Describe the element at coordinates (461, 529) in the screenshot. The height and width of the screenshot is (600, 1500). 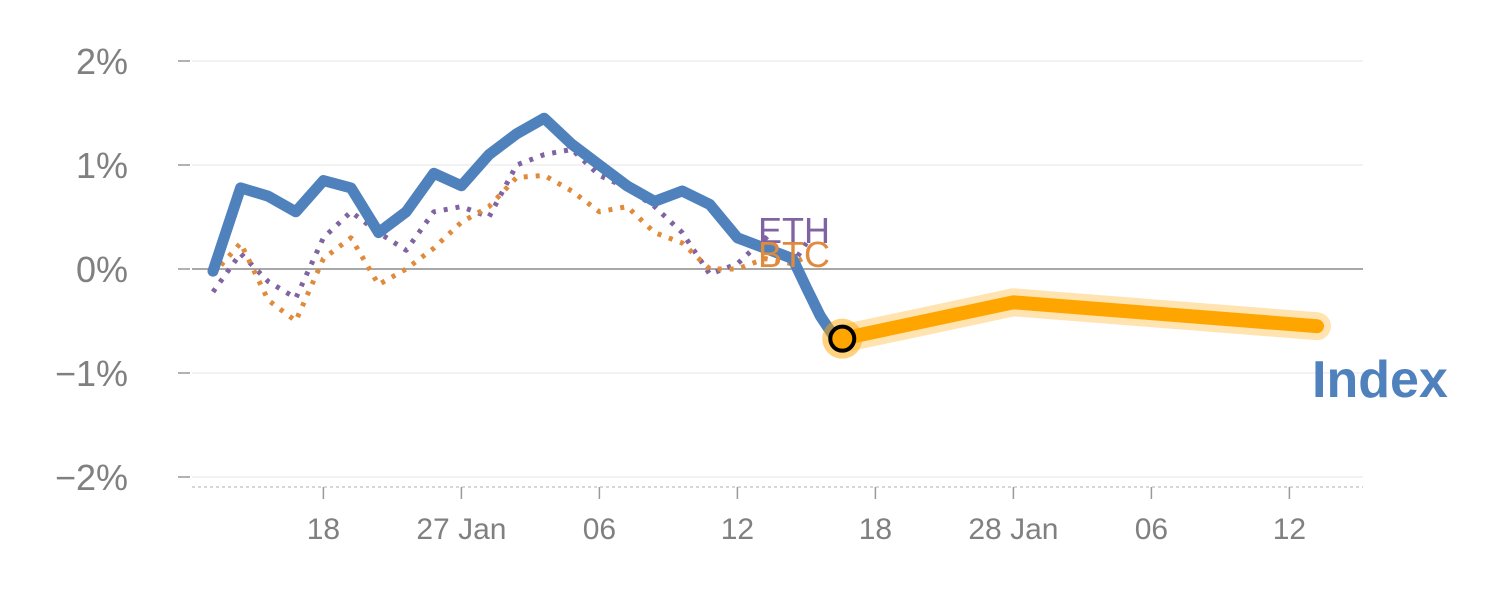
I see `x-tick-label: 27 Jan` at that location.